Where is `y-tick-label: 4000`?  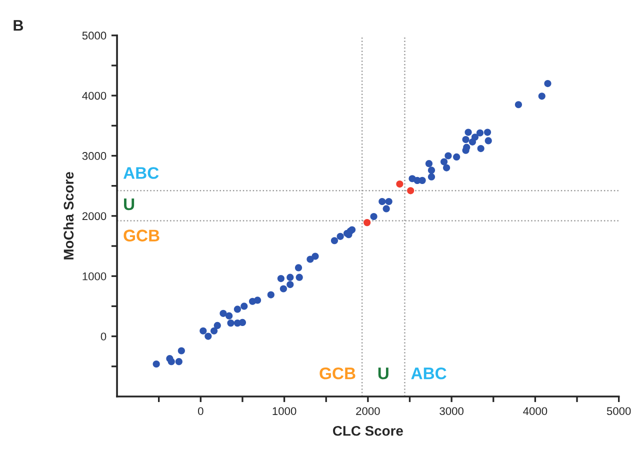 y-tick-label: 4000 is located at coordinates (94, 96).